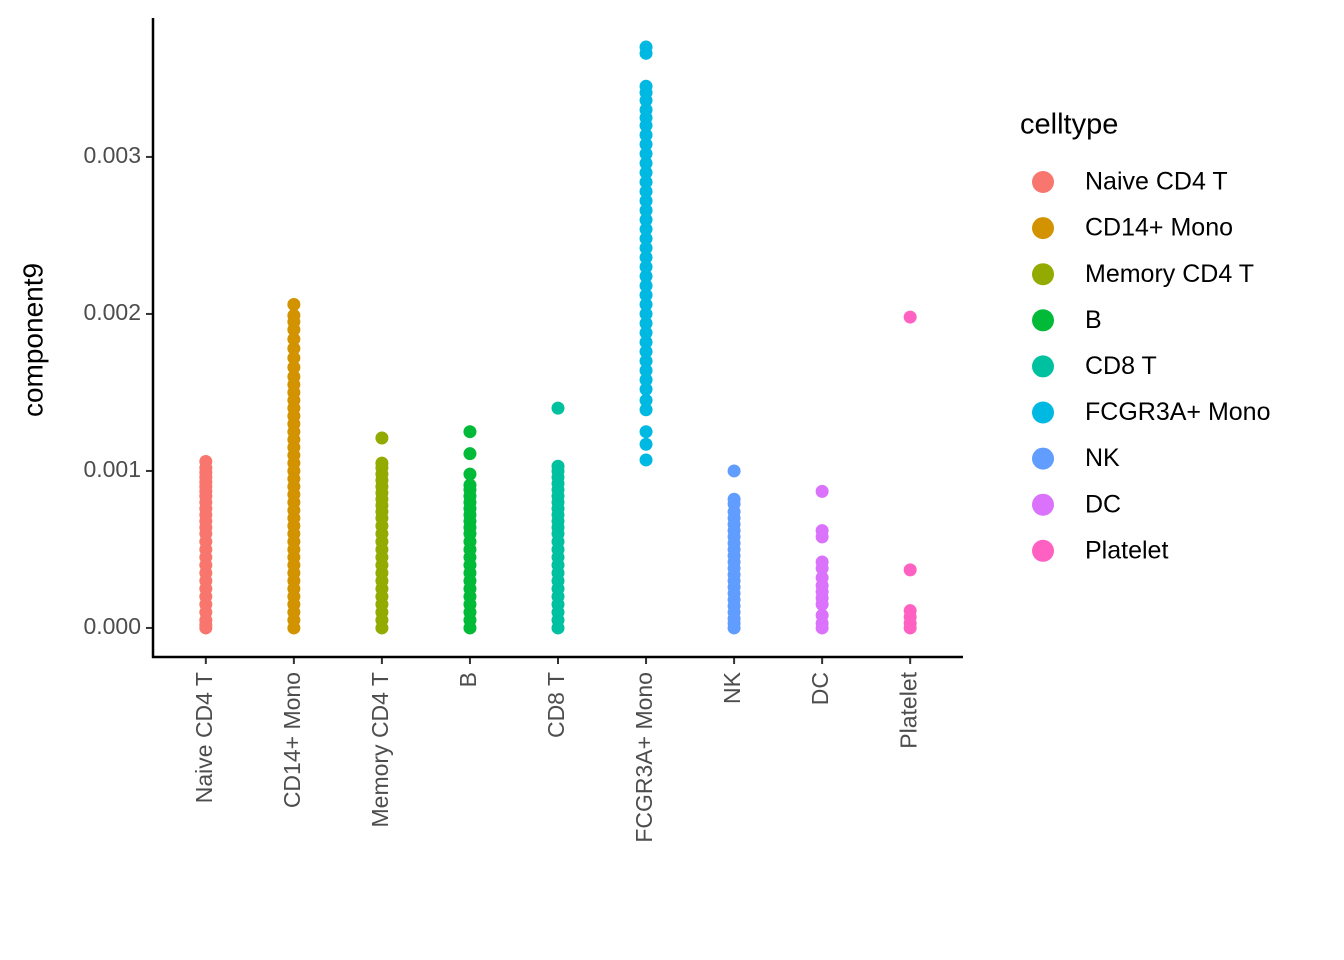  Describe the element at coordinates (468, 679) in the screenshot. I see `x-tick-label: B` at that location.